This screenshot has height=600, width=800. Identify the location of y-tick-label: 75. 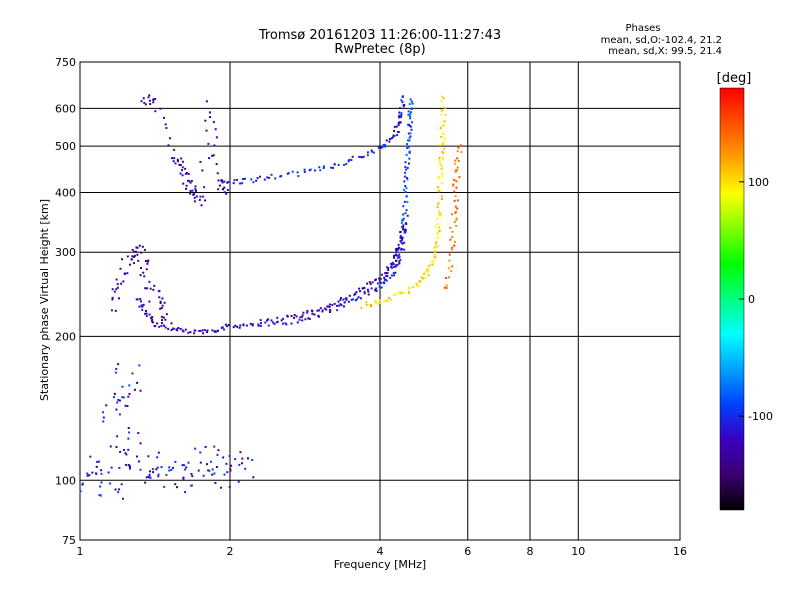
(69, 540).